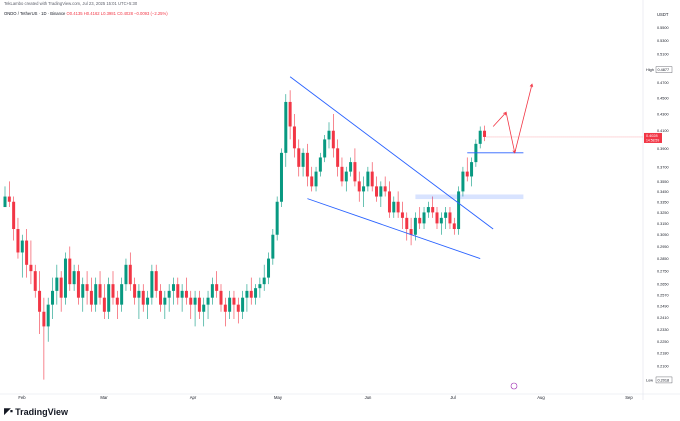  I want to click on high-value: 0.4877, so click(664, 70).